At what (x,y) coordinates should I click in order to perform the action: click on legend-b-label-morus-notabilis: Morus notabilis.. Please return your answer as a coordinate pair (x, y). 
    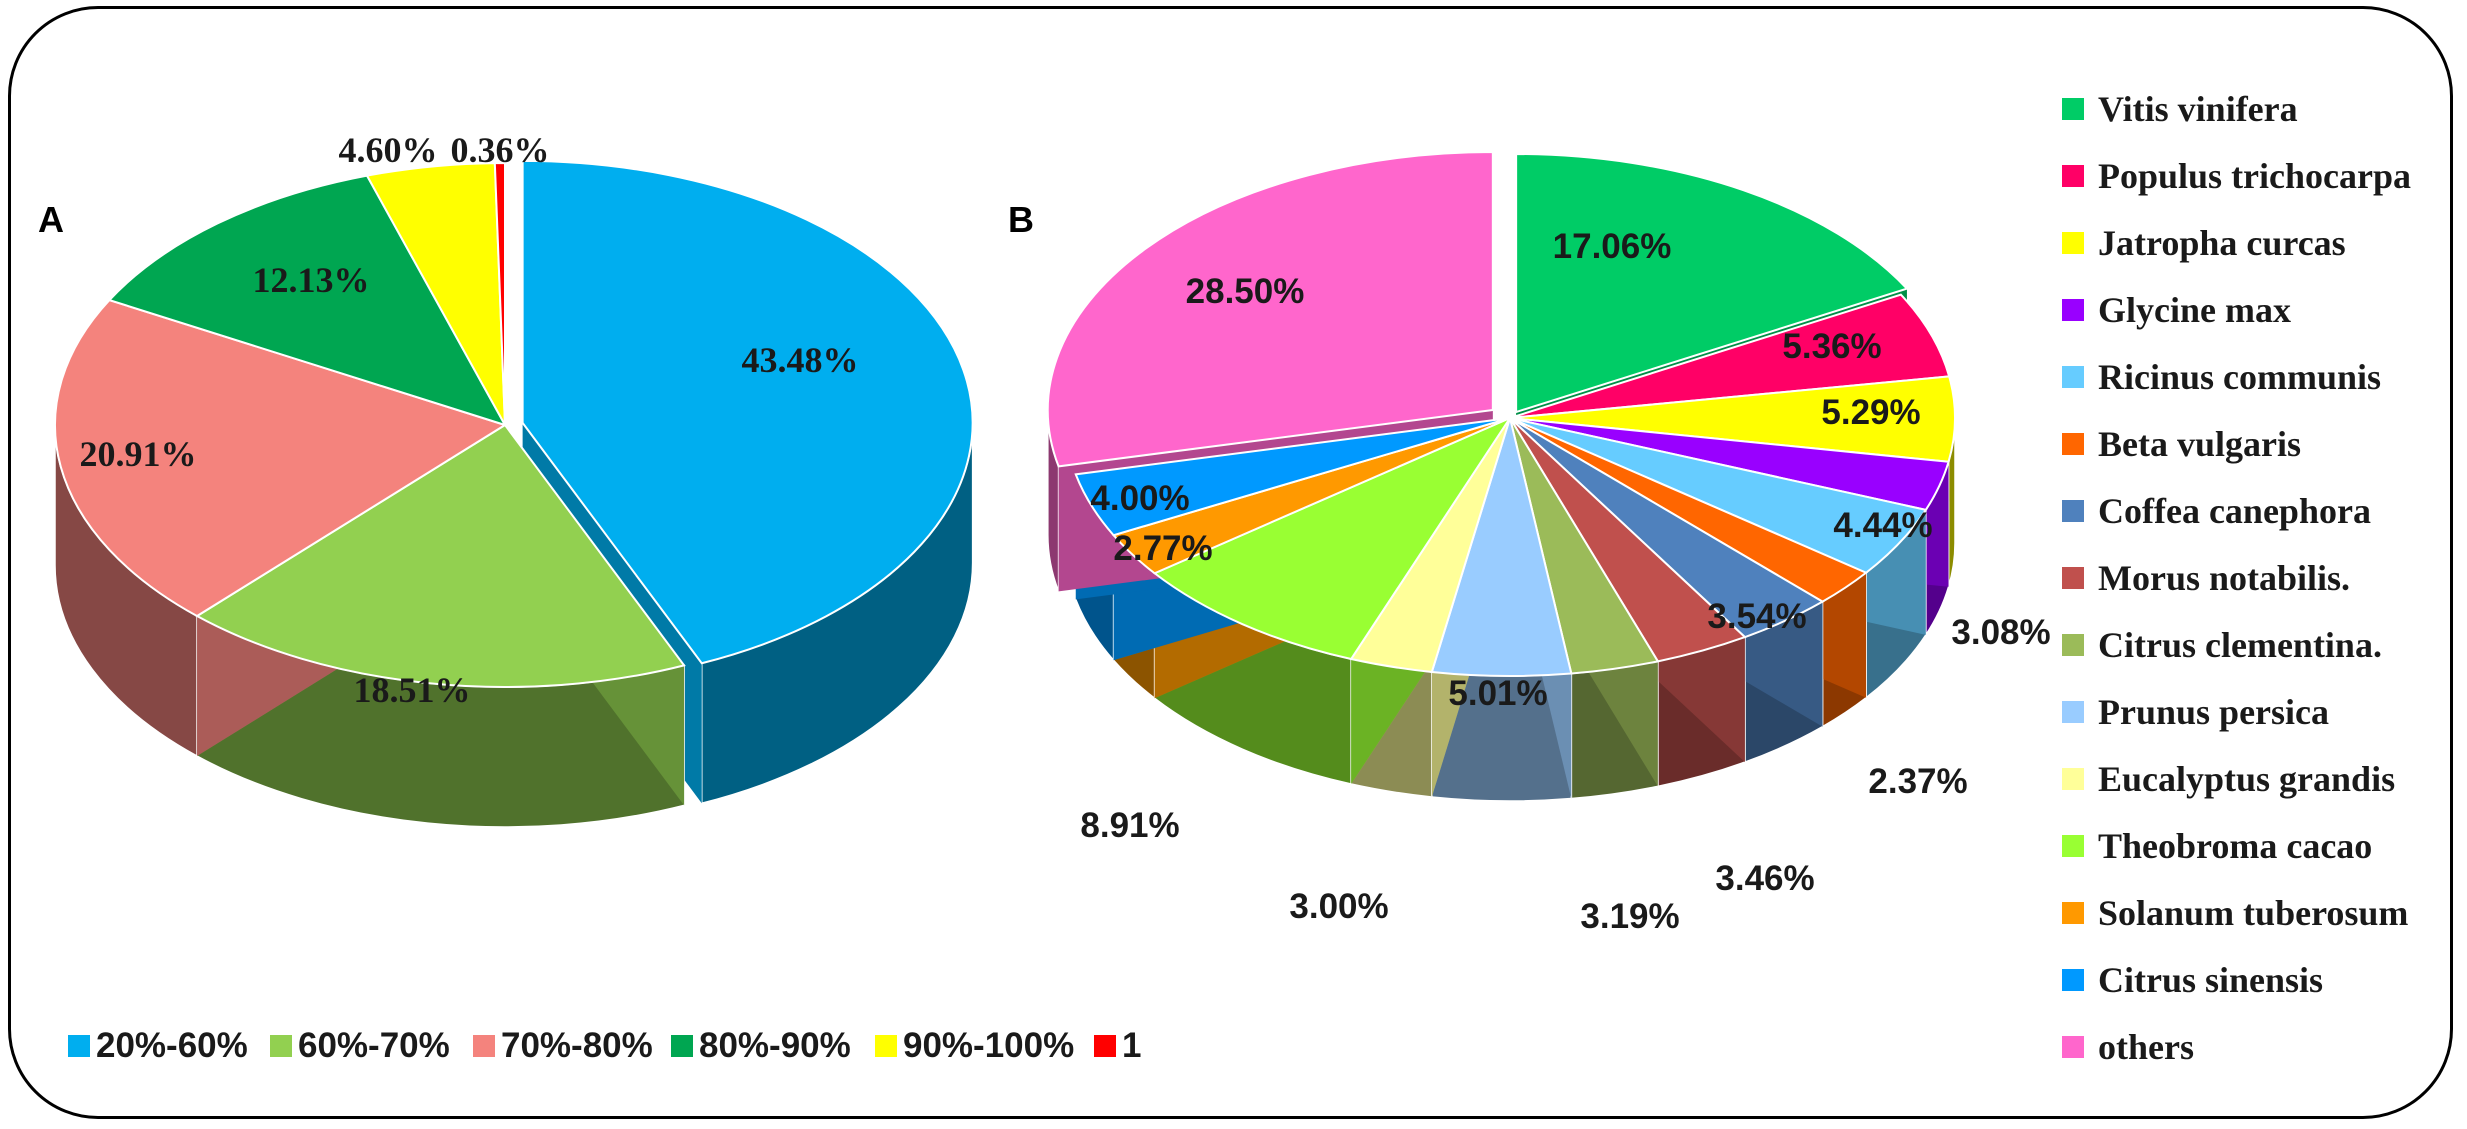
    Looking at the image, I should click on (2224, 578).